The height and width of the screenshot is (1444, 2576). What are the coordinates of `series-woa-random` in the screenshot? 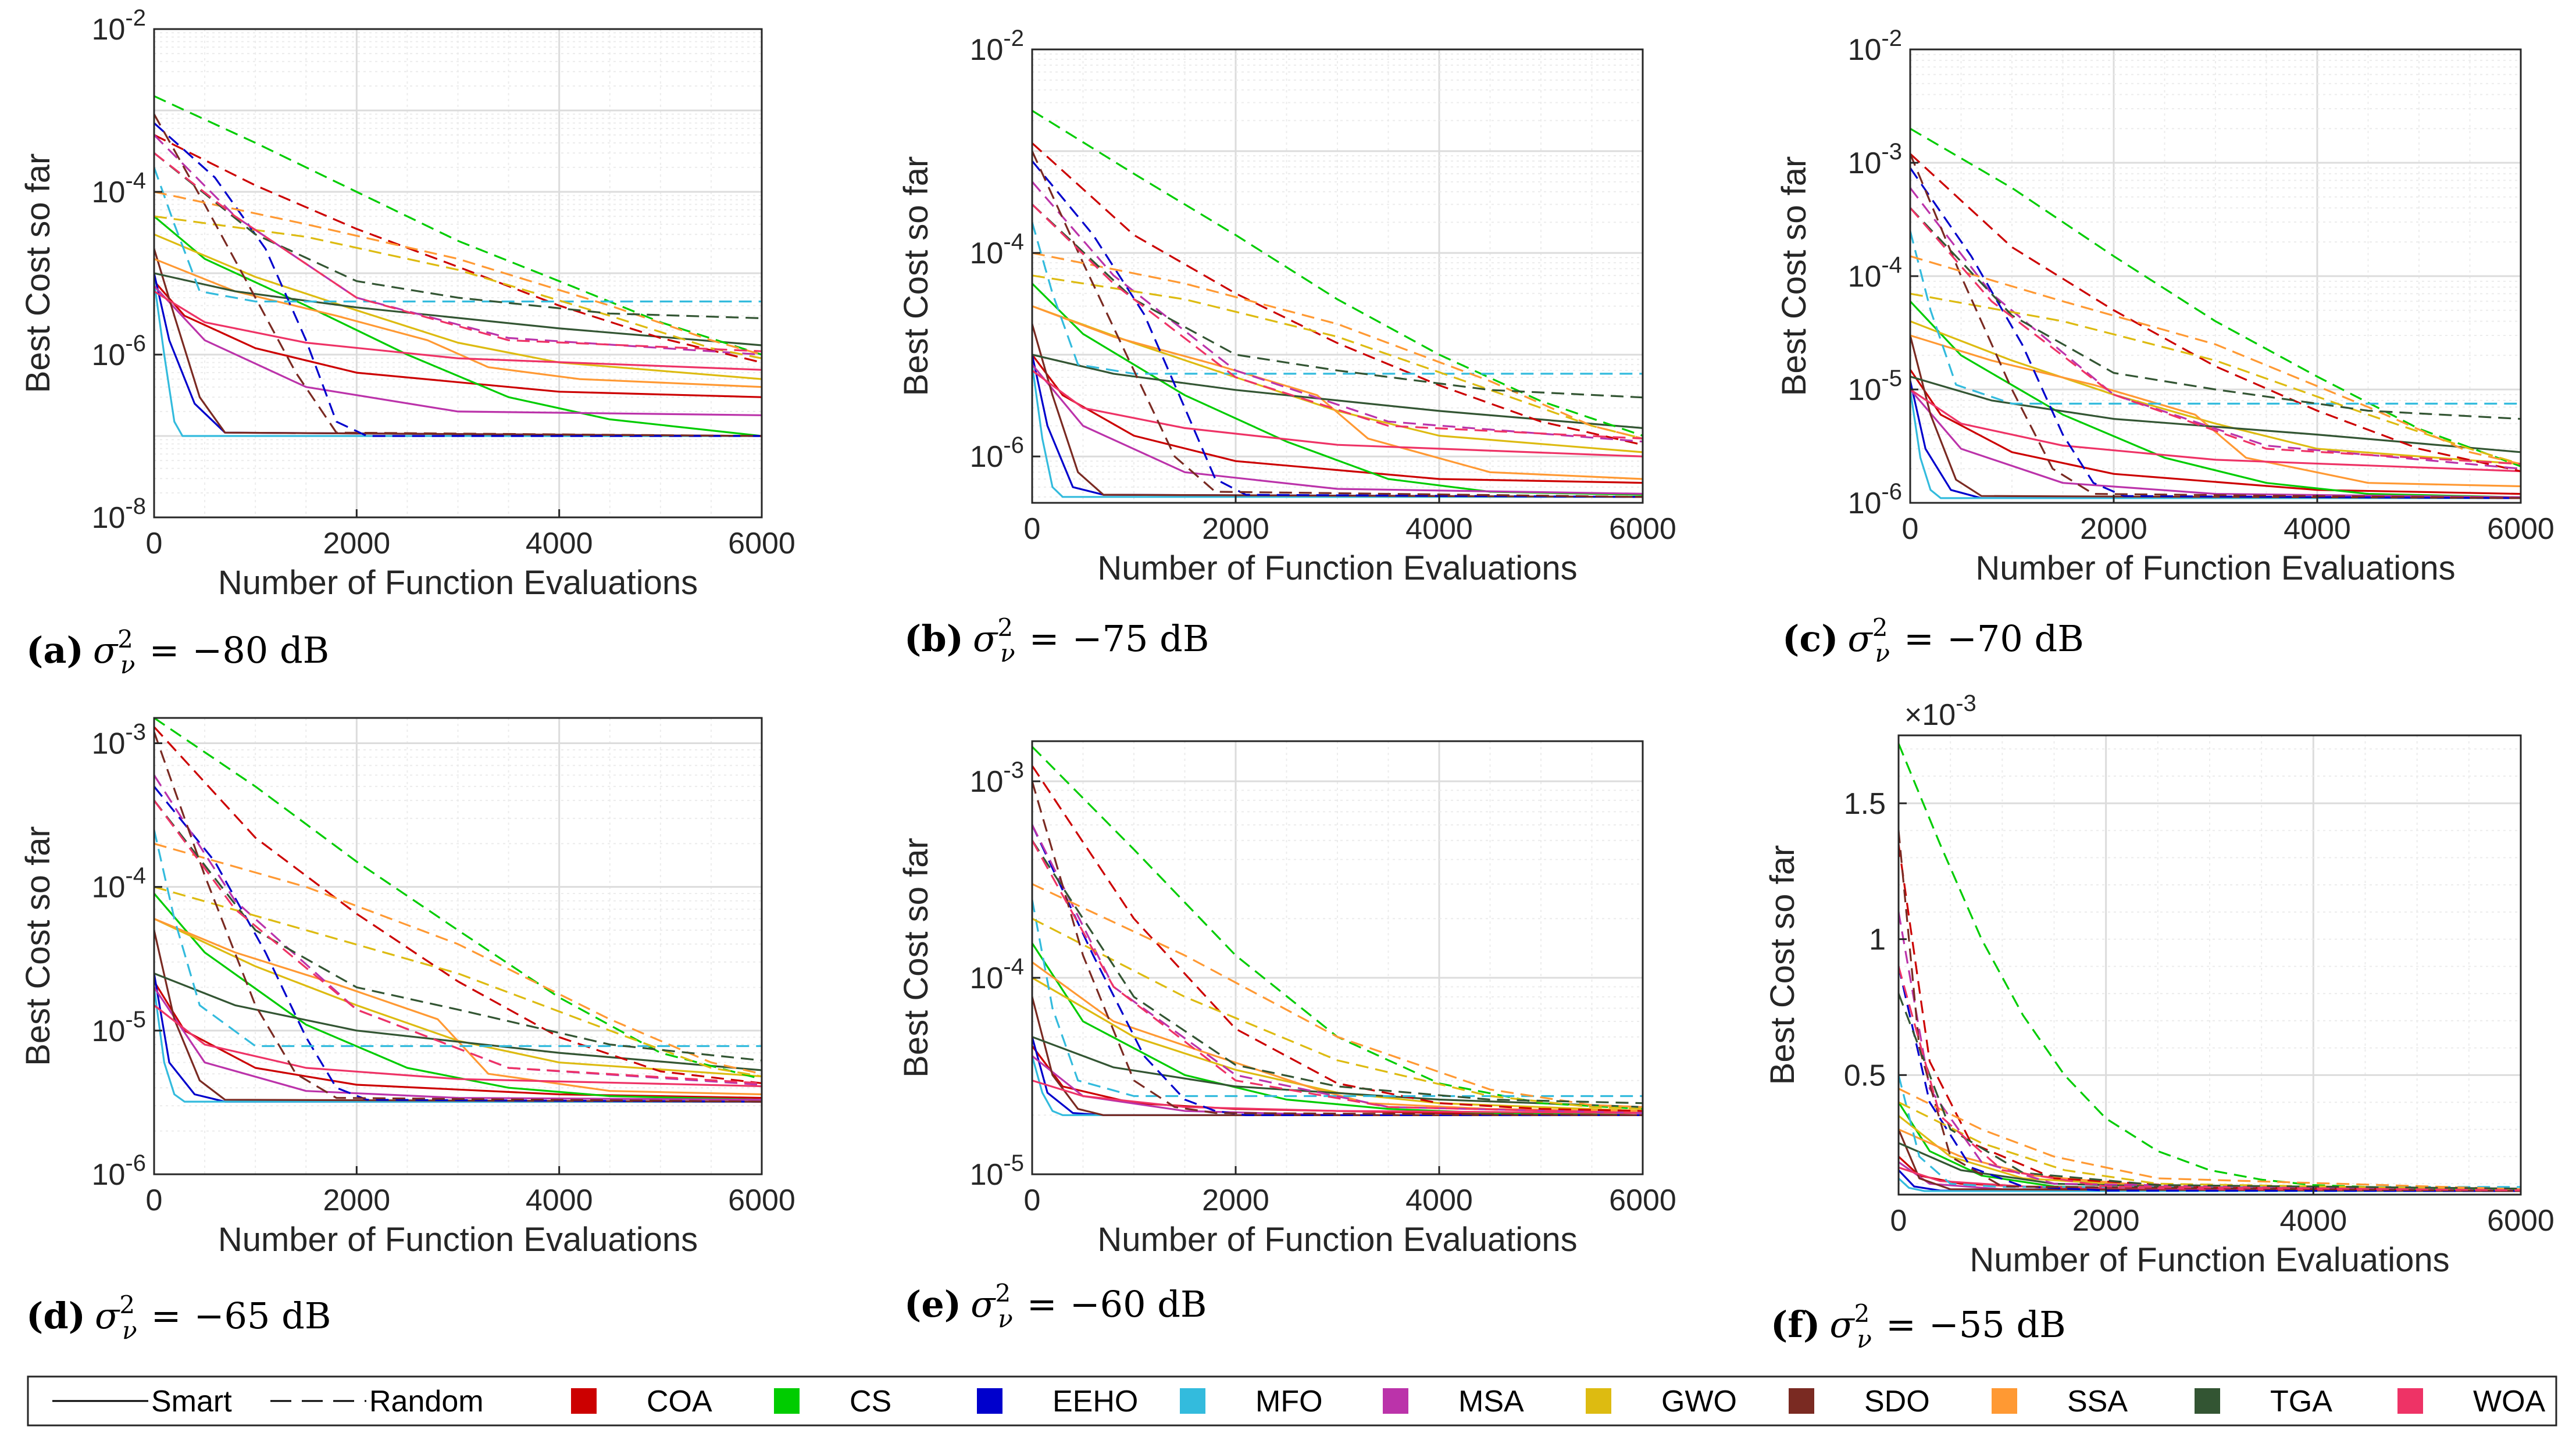 It's located at (458, 941).